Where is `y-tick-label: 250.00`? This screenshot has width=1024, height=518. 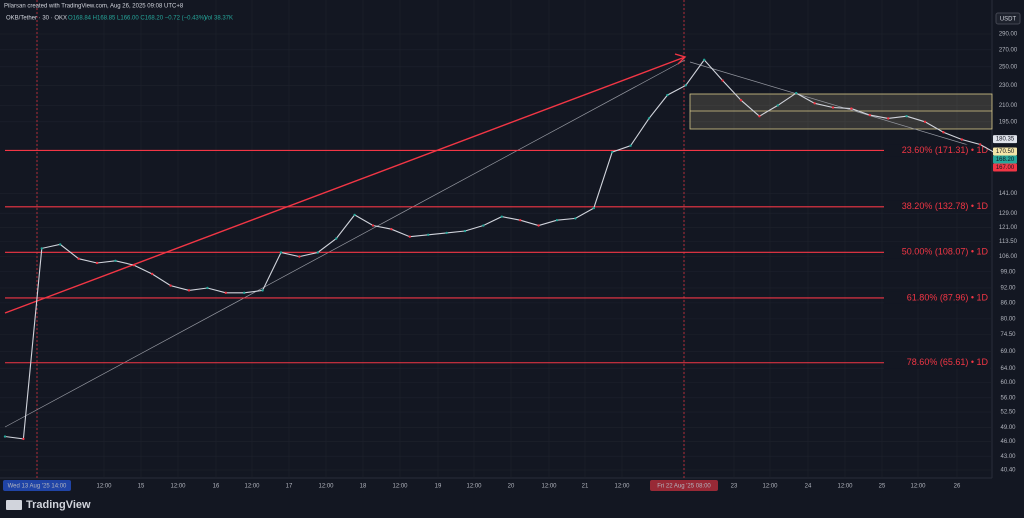
y-tick-label: 250.00 is located at coordinates (1008, 67).